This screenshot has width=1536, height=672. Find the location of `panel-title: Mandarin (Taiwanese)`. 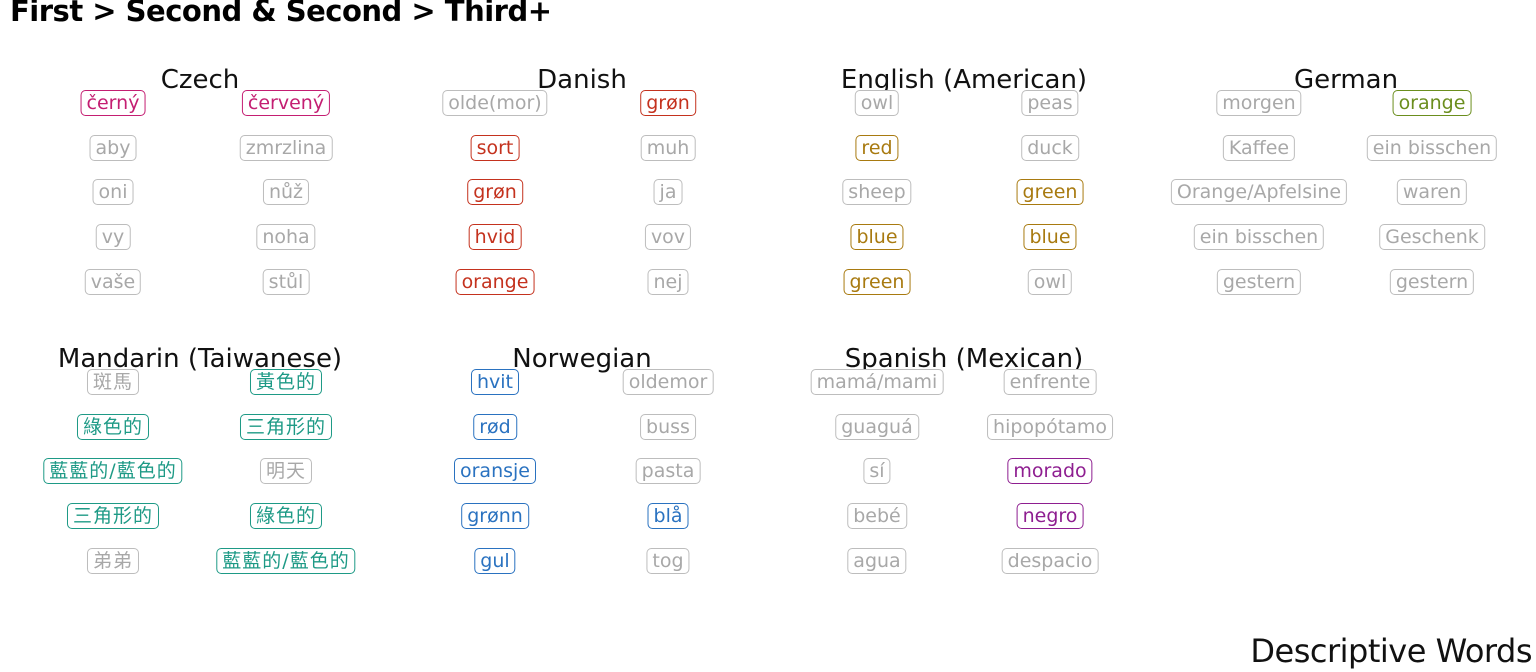

panel-title: Mandarin (Taiwanese) is located at coordinates (200, 359).